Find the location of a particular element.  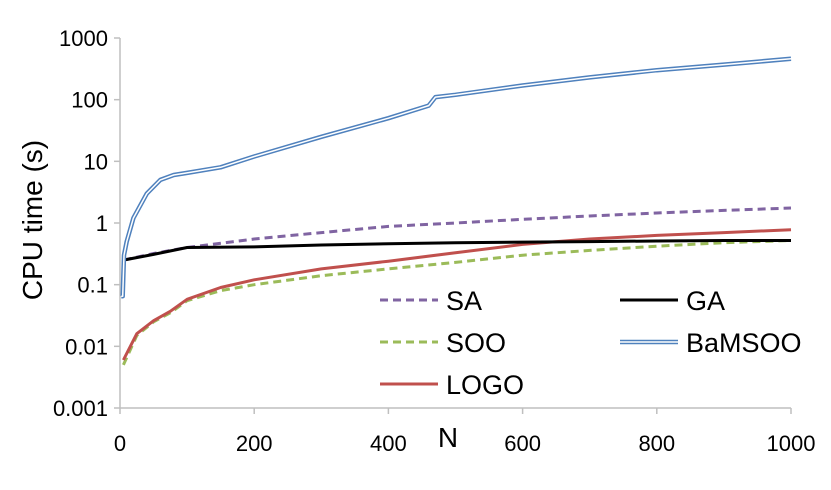

y-tick-label: 1 is located at coordinates (102, 223).